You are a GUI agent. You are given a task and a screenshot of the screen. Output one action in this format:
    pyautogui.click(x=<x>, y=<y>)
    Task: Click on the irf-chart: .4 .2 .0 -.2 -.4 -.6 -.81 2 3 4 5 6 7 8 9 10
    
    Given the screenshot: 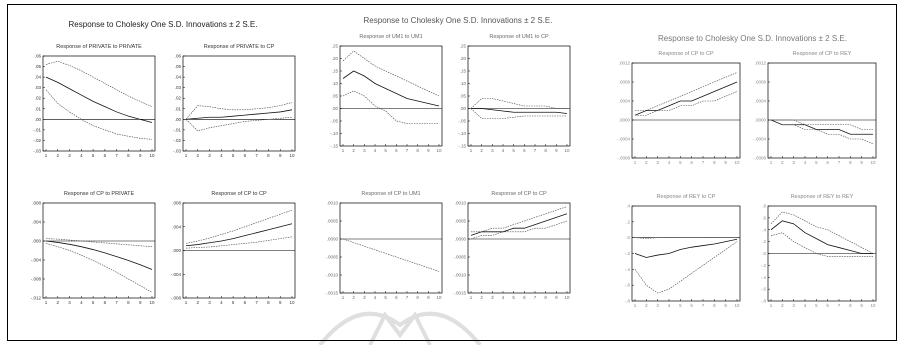 What is the action you would take?
    pyautogui.click(x=683, y=256)
    